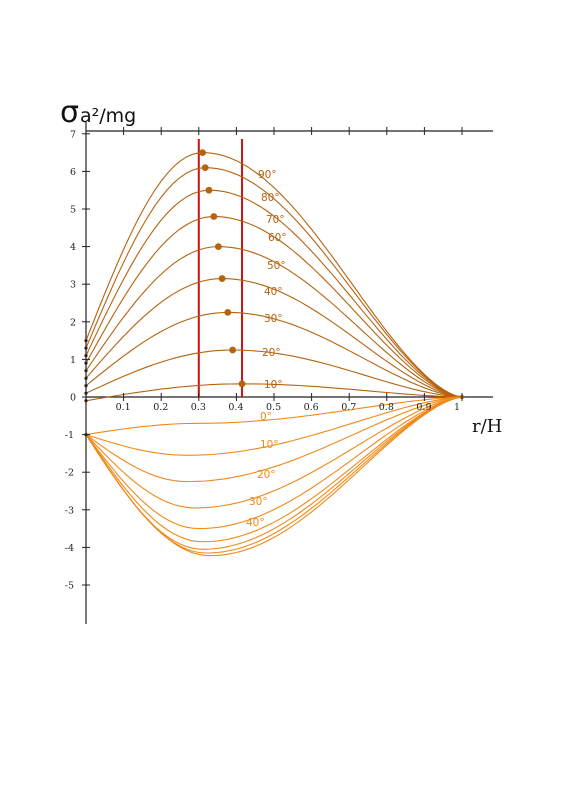 The height and width of the screenshot is (800, 565). Describe the element at coordinates (266, 417) in the screenshot. I see `series-label: 0°` at that location.